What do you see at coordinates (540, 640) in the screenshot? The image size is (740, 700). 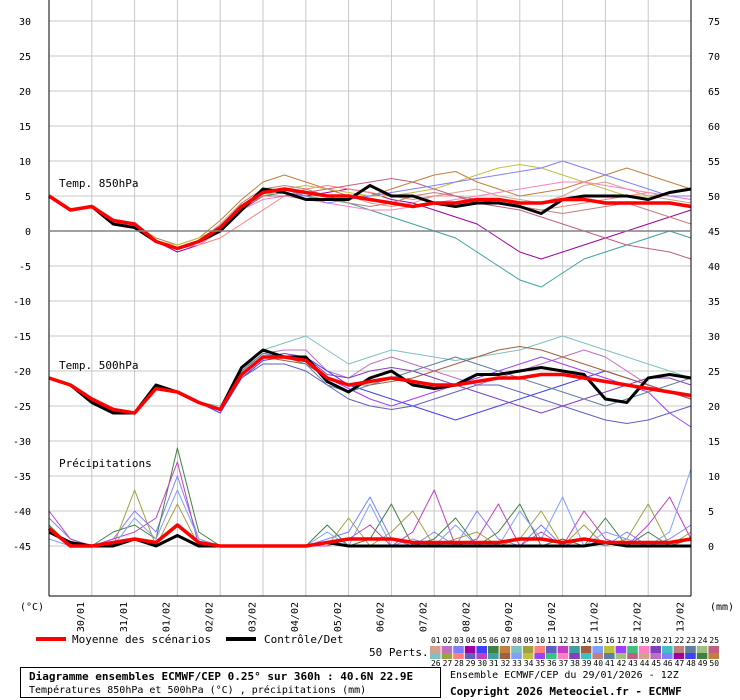 I see `legend-number: 10` at bounding box center [540, 640].